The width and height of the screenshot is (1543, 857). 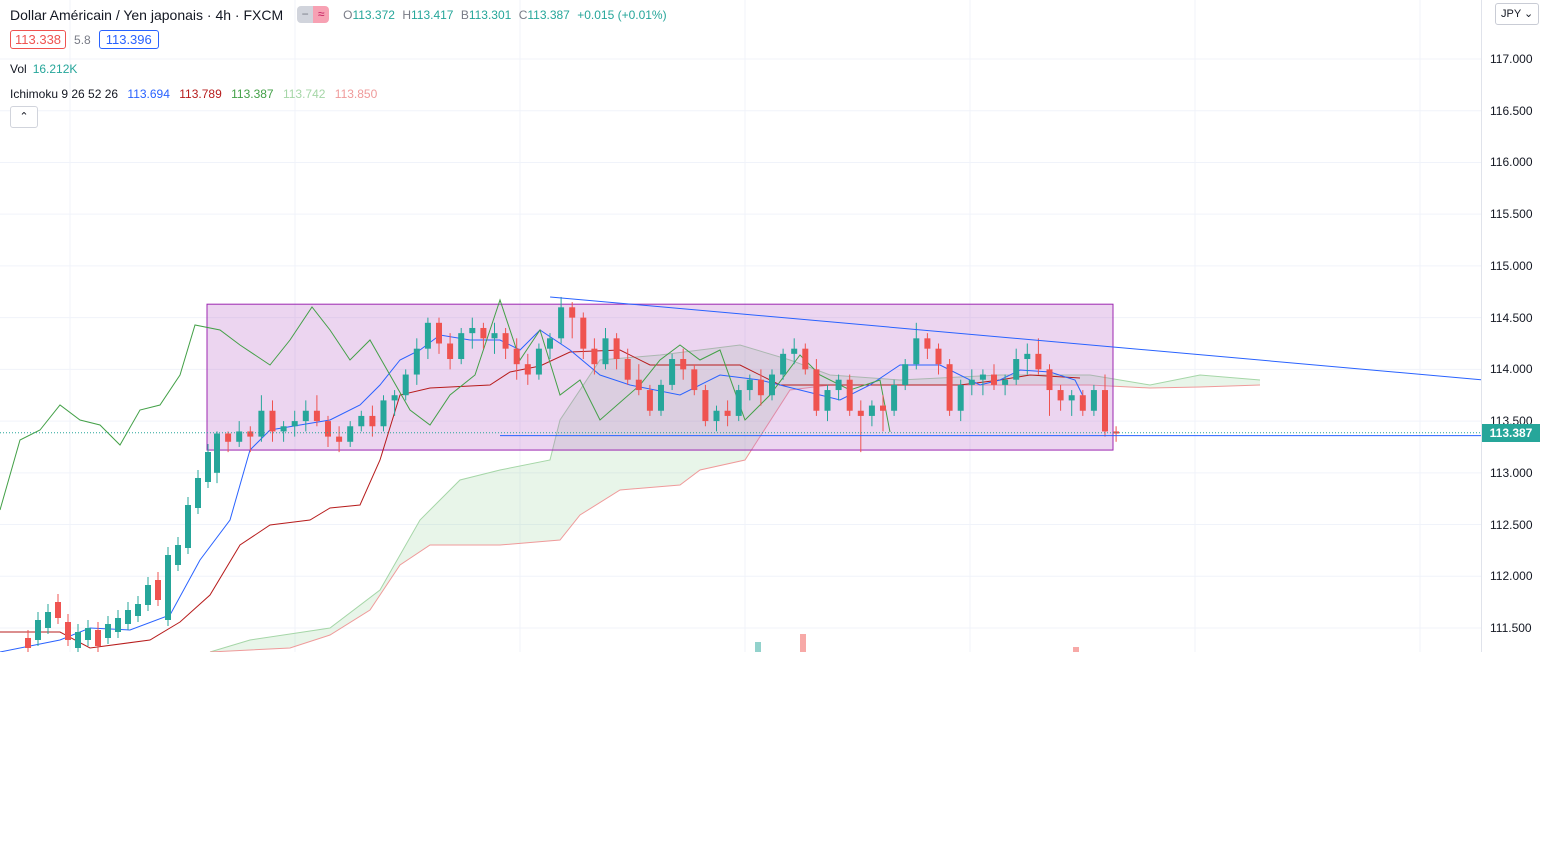 What do you see at coordinates (304, 94) in the screenshot?
I see `ichimoku-span-a-value: 113.742` at bounding box center [304, 94].